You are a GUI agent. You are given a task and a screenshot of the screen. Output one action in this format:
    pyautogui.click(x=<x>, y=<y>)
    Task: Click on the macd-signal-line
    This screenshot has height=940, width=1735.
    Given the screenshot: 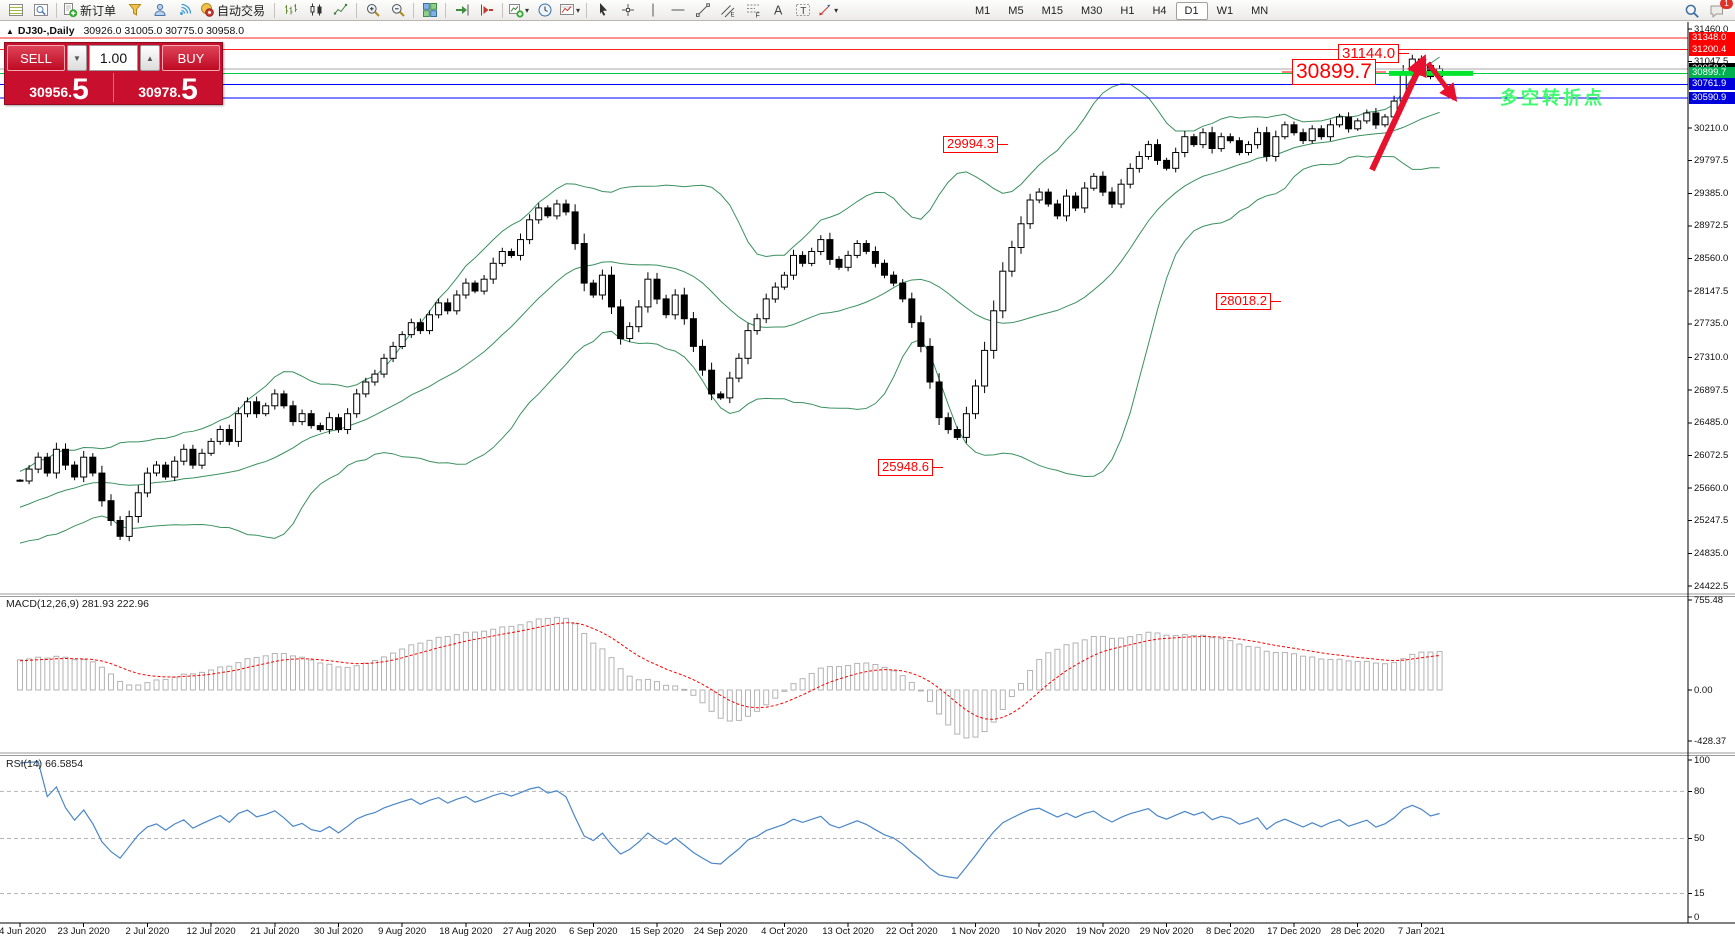 What is the action you would take?
    pyautogui.click(x=729, y=671)
    